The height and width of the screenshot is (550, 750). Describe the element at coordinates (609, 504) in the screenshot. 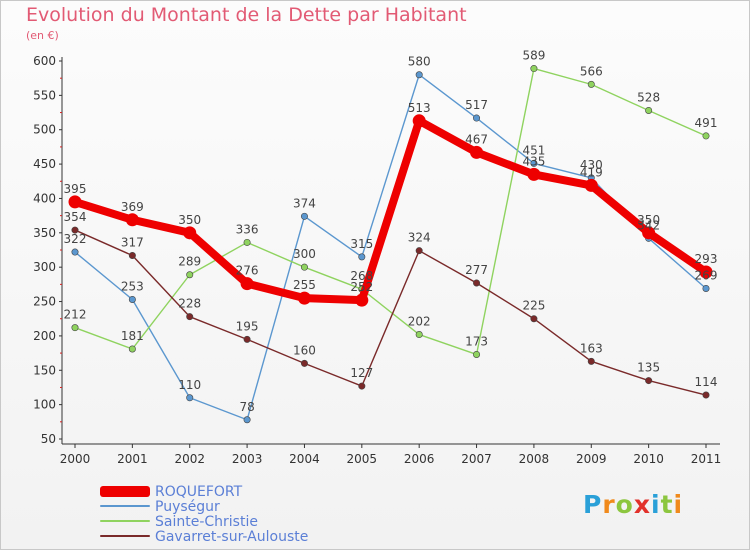

I see `logo-letter: r` at that location.